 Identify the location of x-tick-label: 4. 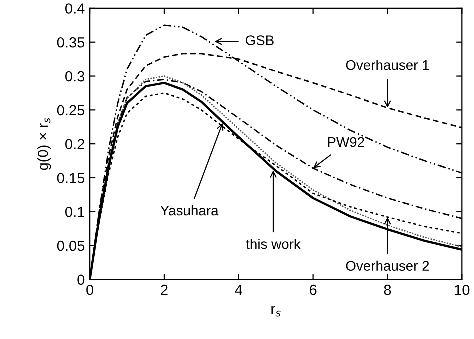
(239, 290).